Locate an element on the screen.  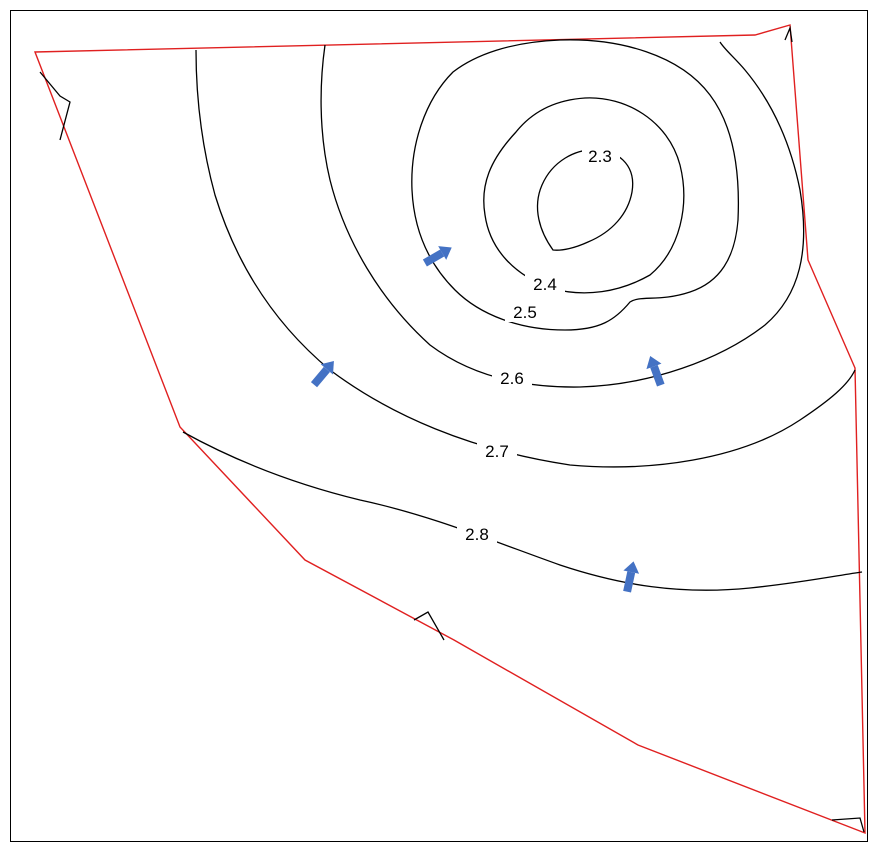
boundary-notch-topright is located at coordinates (788, 34).